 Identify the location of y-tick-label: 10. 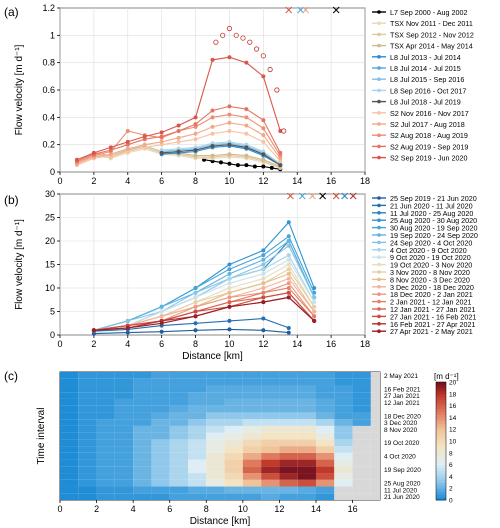
(50, 288).